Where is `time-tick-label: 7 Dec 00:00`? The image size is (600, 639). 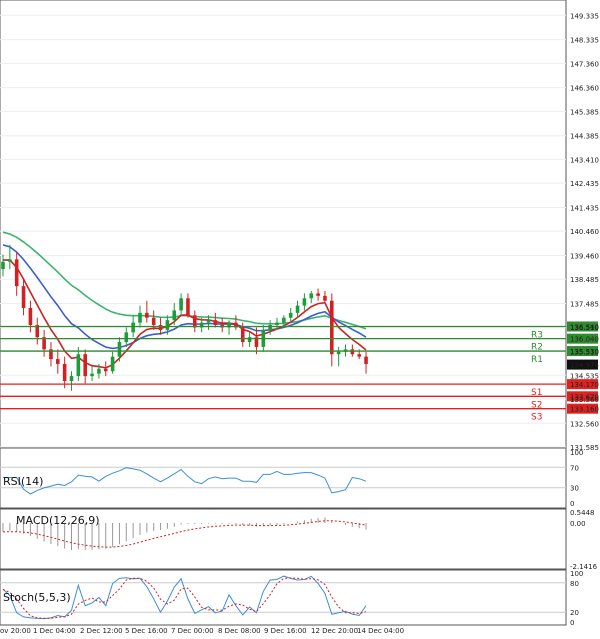
time-tick-label: 7 Dec 00:00 is located at coordinates (192, 631).